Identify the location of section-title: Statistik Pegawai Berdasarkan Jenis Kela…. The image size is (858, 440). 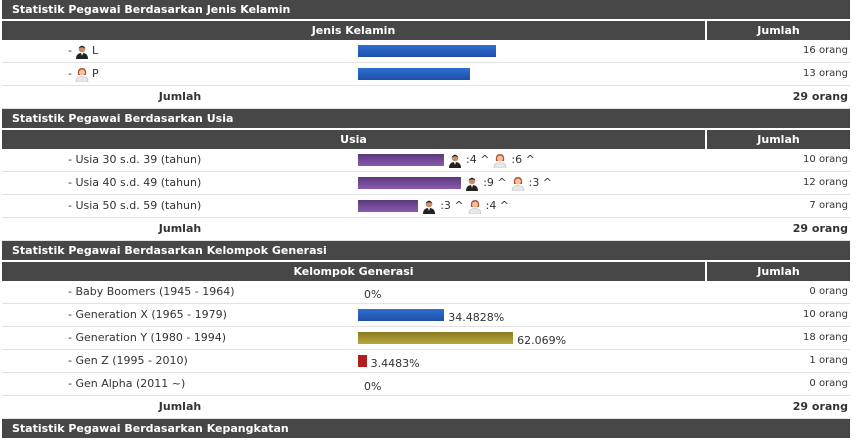
(426, 10).